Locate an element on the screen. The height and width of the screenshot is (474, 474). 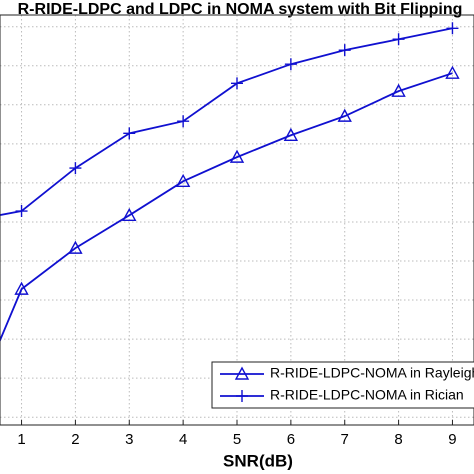
legend-label: R-RIDE-LDPC-NOMA in Rayleigh is located at coordinates (372, 373).